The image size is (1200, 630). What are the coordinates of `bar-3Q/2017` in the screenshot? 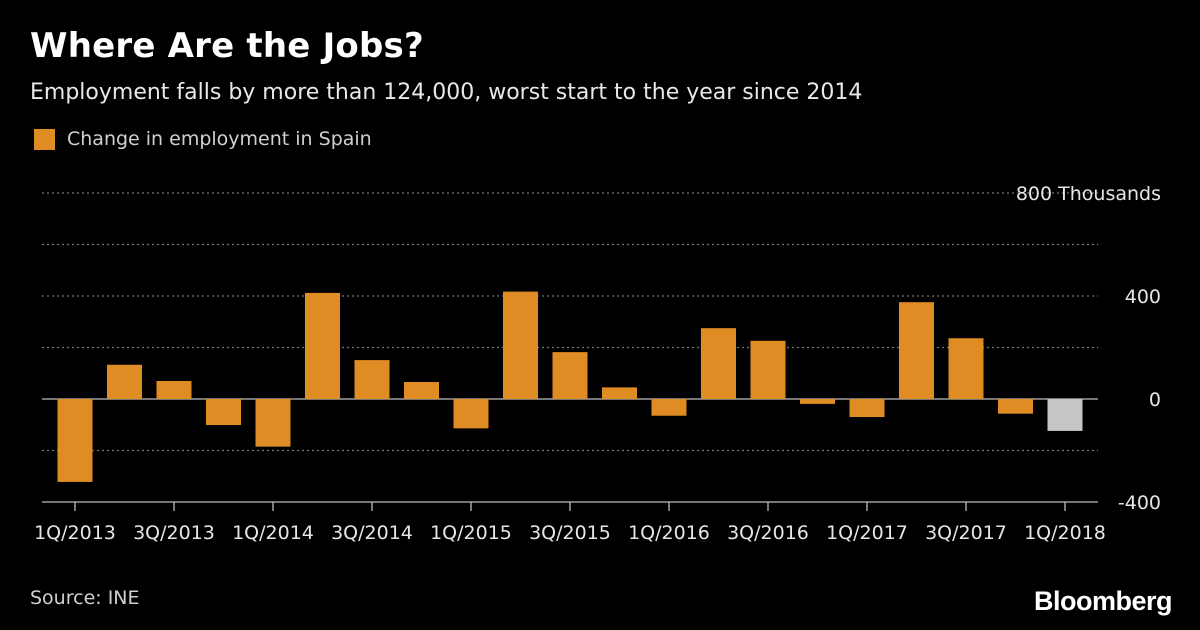 It's located at (966, 368).